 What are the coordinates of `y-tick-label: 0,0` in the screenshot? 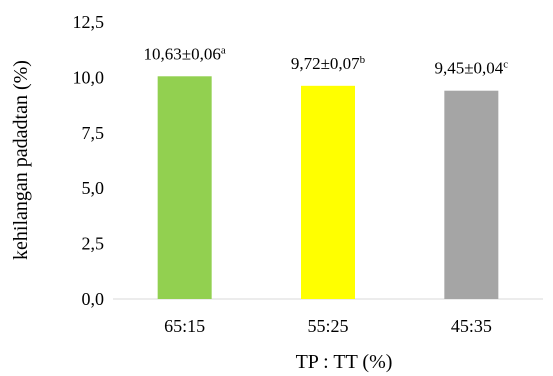 It's located at (93, 299).